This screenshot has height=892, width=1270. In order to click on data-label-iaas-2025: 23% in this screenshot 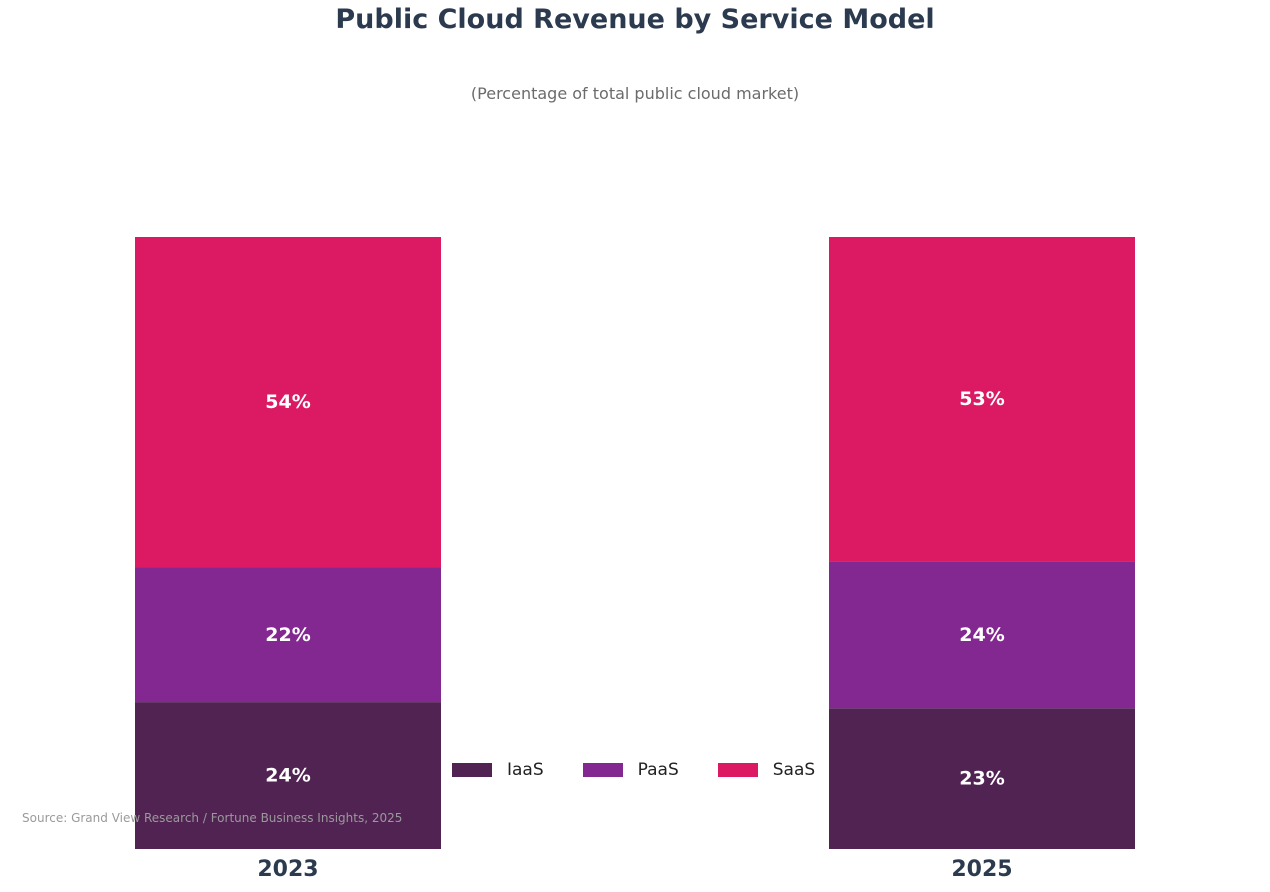, I will do `click(981, 779)`.